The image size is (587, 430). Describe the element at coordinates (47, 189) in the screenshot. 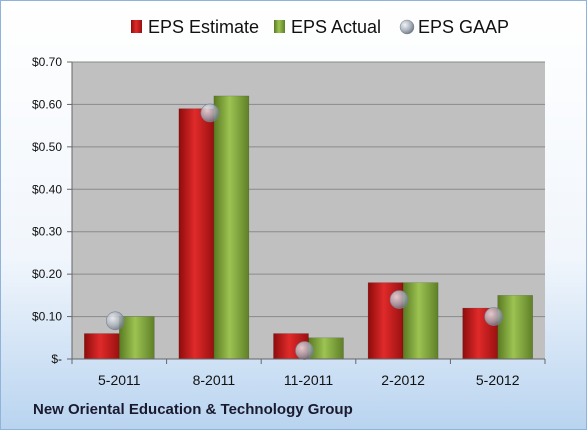

I see `y-tick-label: $0.40` at that location.